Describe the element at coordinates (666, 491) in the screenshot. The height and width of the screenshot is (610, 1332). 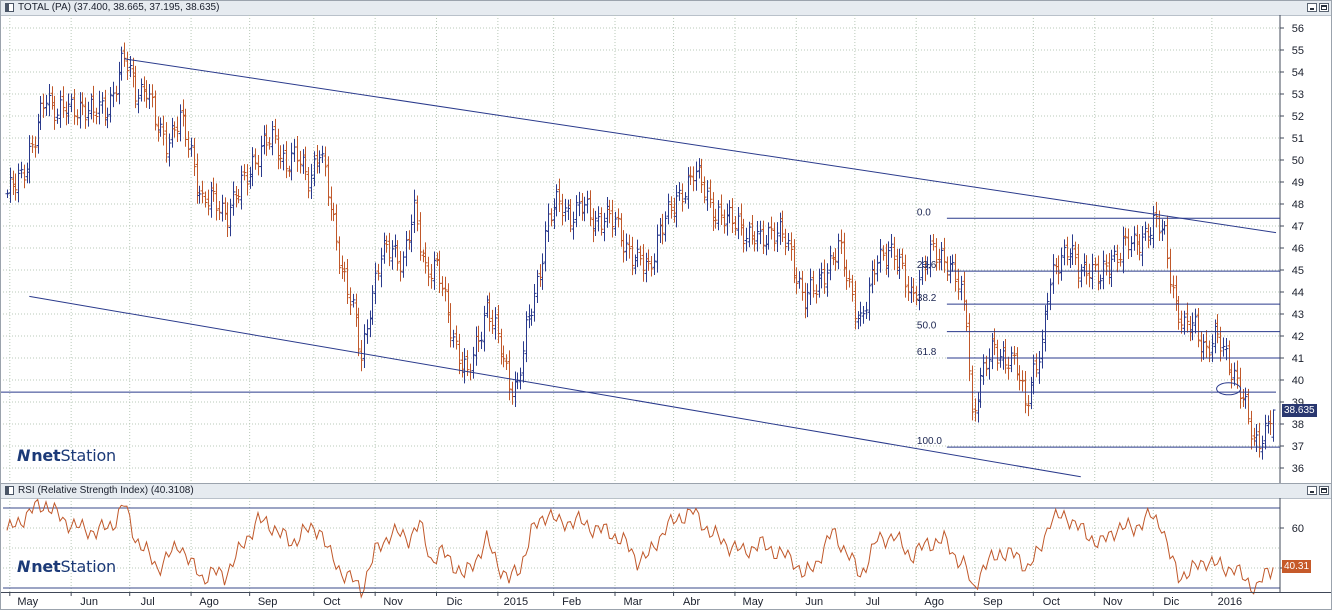
I see `rsi-pane-titlebar: RSI (Relative Strength Index) (40.3108)` at that location.